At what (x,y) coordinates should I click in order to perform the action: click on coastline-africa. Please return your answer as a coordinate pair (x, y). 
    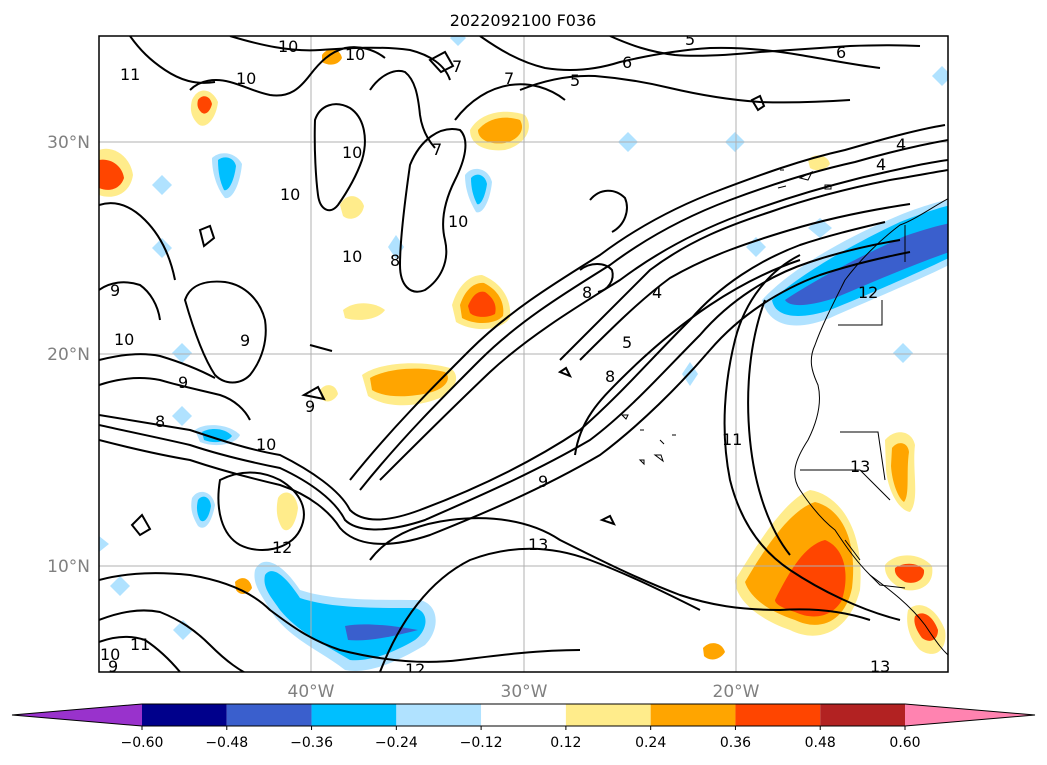
    Looking at the image, I should click on (871, 427).